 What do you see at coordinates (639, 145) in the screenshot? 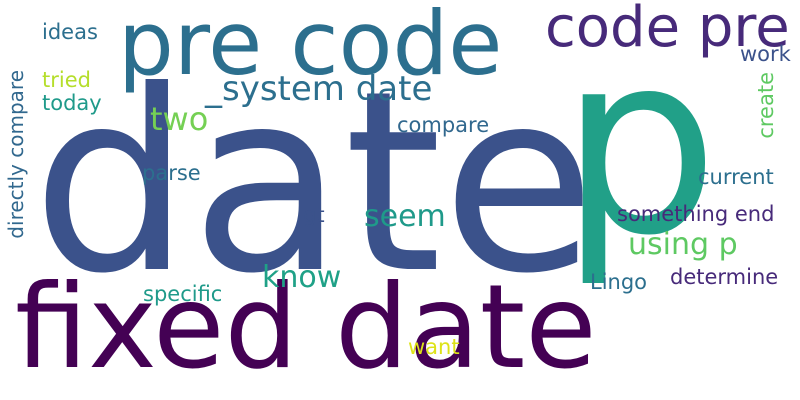
I see `word-p: p` at bounding box center [639, 145].